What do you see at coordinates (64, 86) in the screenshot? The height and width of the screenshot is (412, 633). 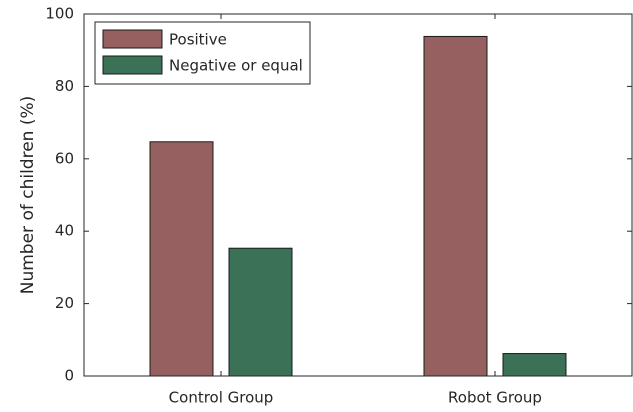 I see `y-tick-label: 80` at bounding box center [64, 86].